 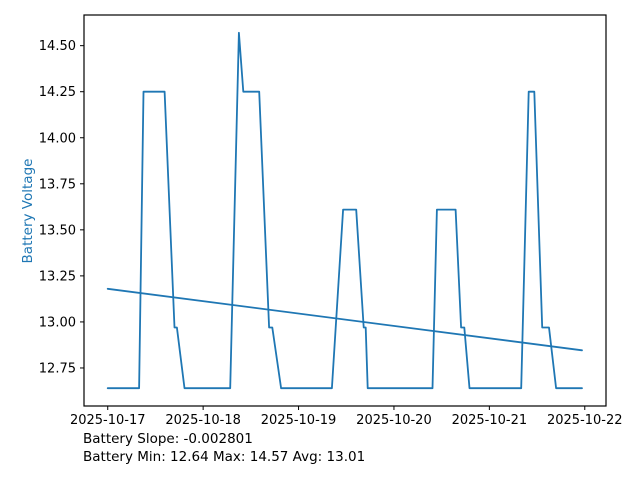 I want to click on y-axis-label: Battery Voltage, so click(x=28, y=211).